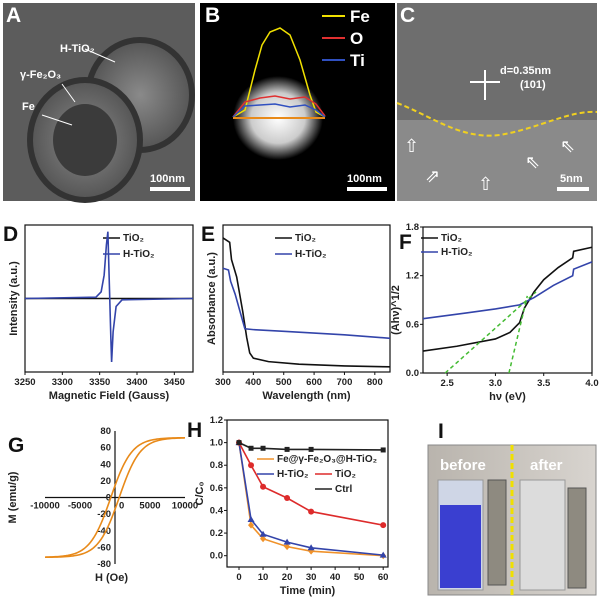 The width and height of the screenshot is (600, 600). Describe the element at coordinates (104, 547) in the screenshot. I see `y-tick-label: -60` at that location.